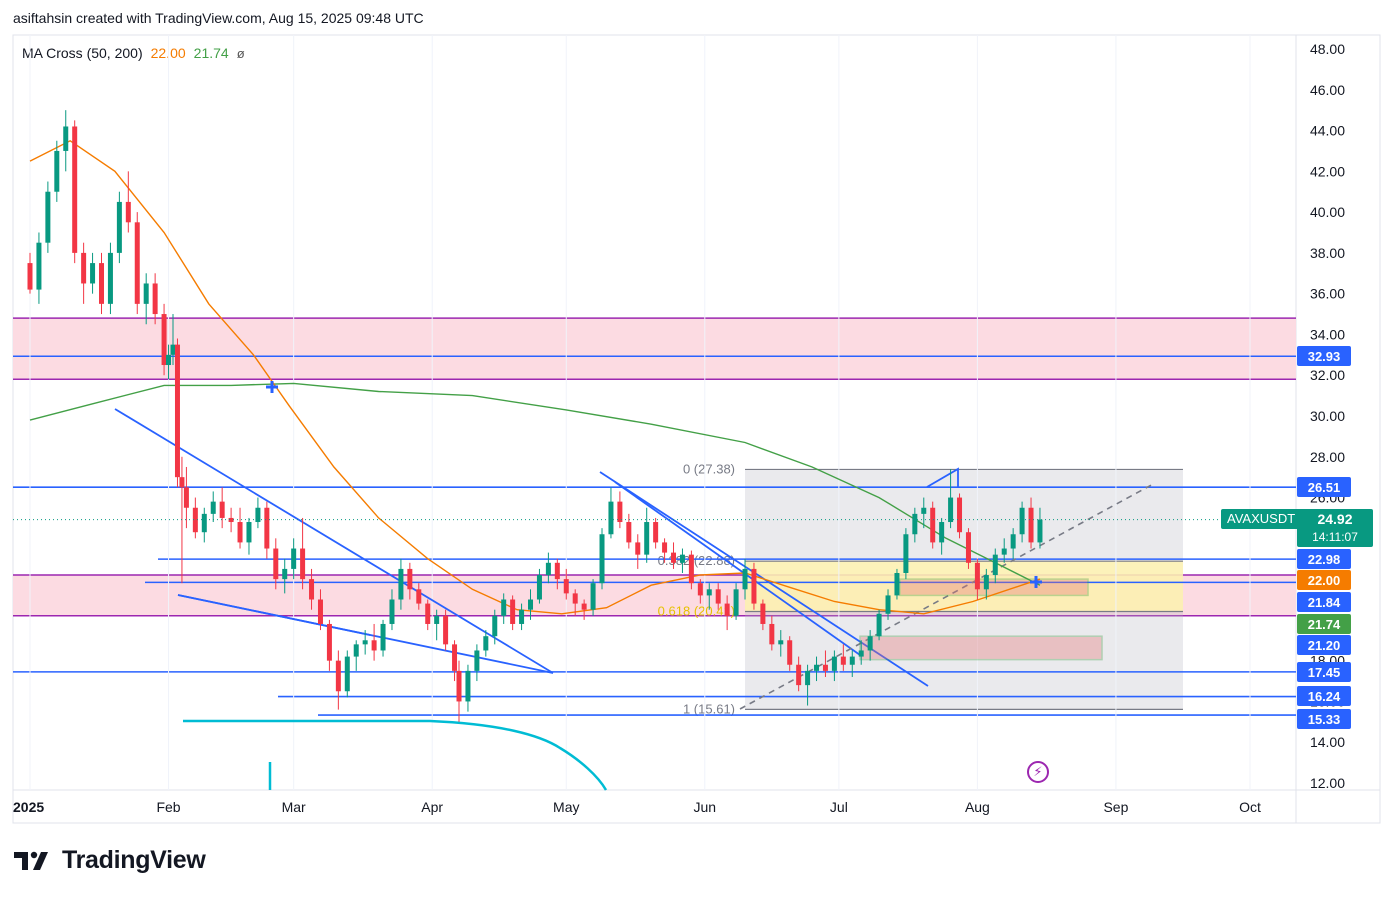  What do you see at coordinates (566, 807) in the screenshot?
I see `x-tick-label: May` at bounding box center [566, 807].